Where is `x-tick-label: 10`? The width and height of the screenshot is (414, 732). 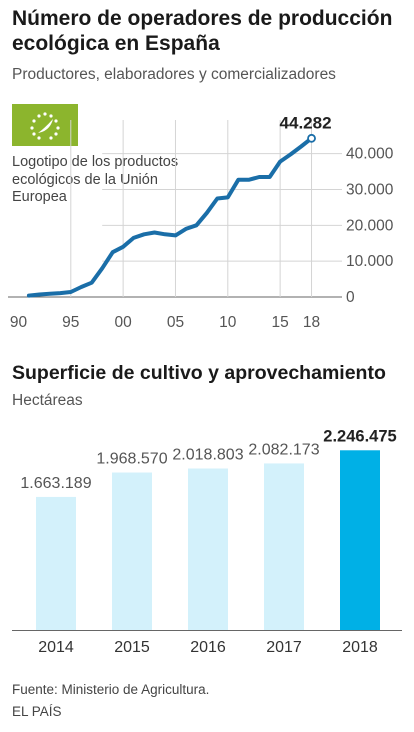 x-tick-label: 10 is located at coordinates (228, 322).